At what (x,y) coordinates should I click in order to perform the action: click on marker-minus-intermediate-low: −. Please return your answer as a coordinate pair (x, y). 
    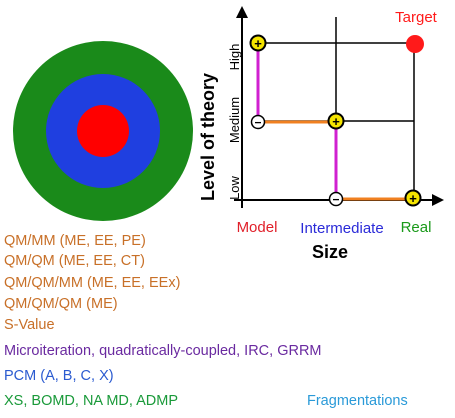
    Looking at the image, I should click on (336, 199).